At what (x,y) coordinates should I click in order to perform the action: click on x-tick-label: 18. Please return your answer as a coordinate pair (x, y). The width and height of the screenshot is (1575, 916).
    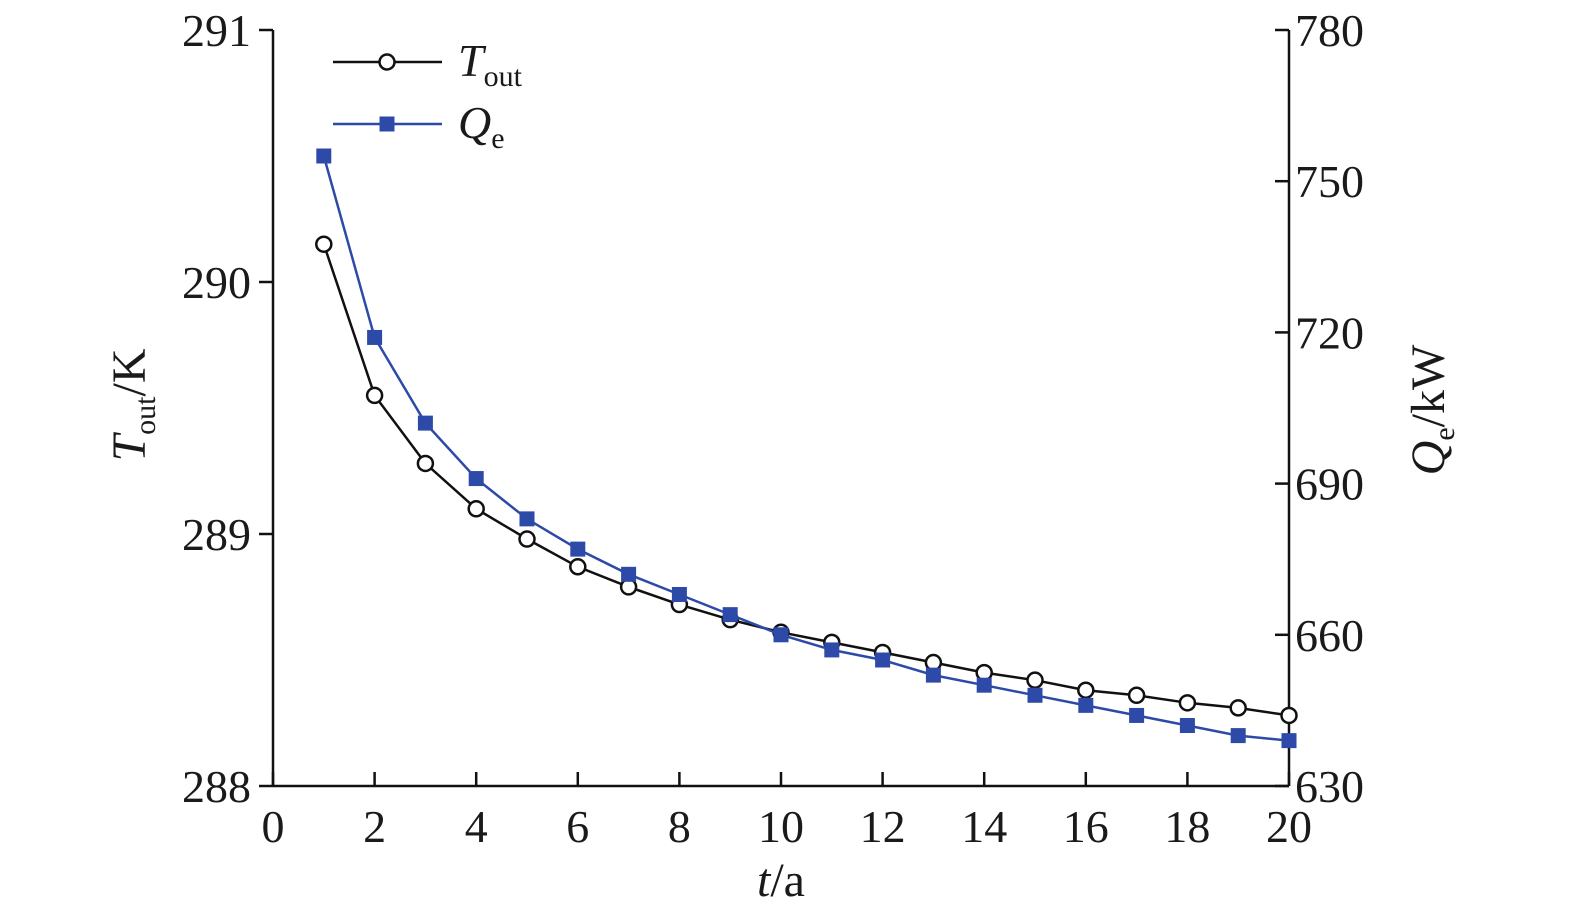
    Looking at the image, I should click on (1187, 826).